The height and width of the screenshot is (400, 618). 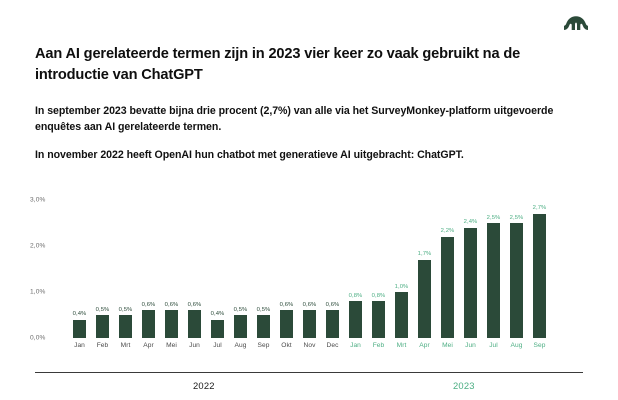 I want to click on year-label-2022: 2022, so click(x=204, y=385).